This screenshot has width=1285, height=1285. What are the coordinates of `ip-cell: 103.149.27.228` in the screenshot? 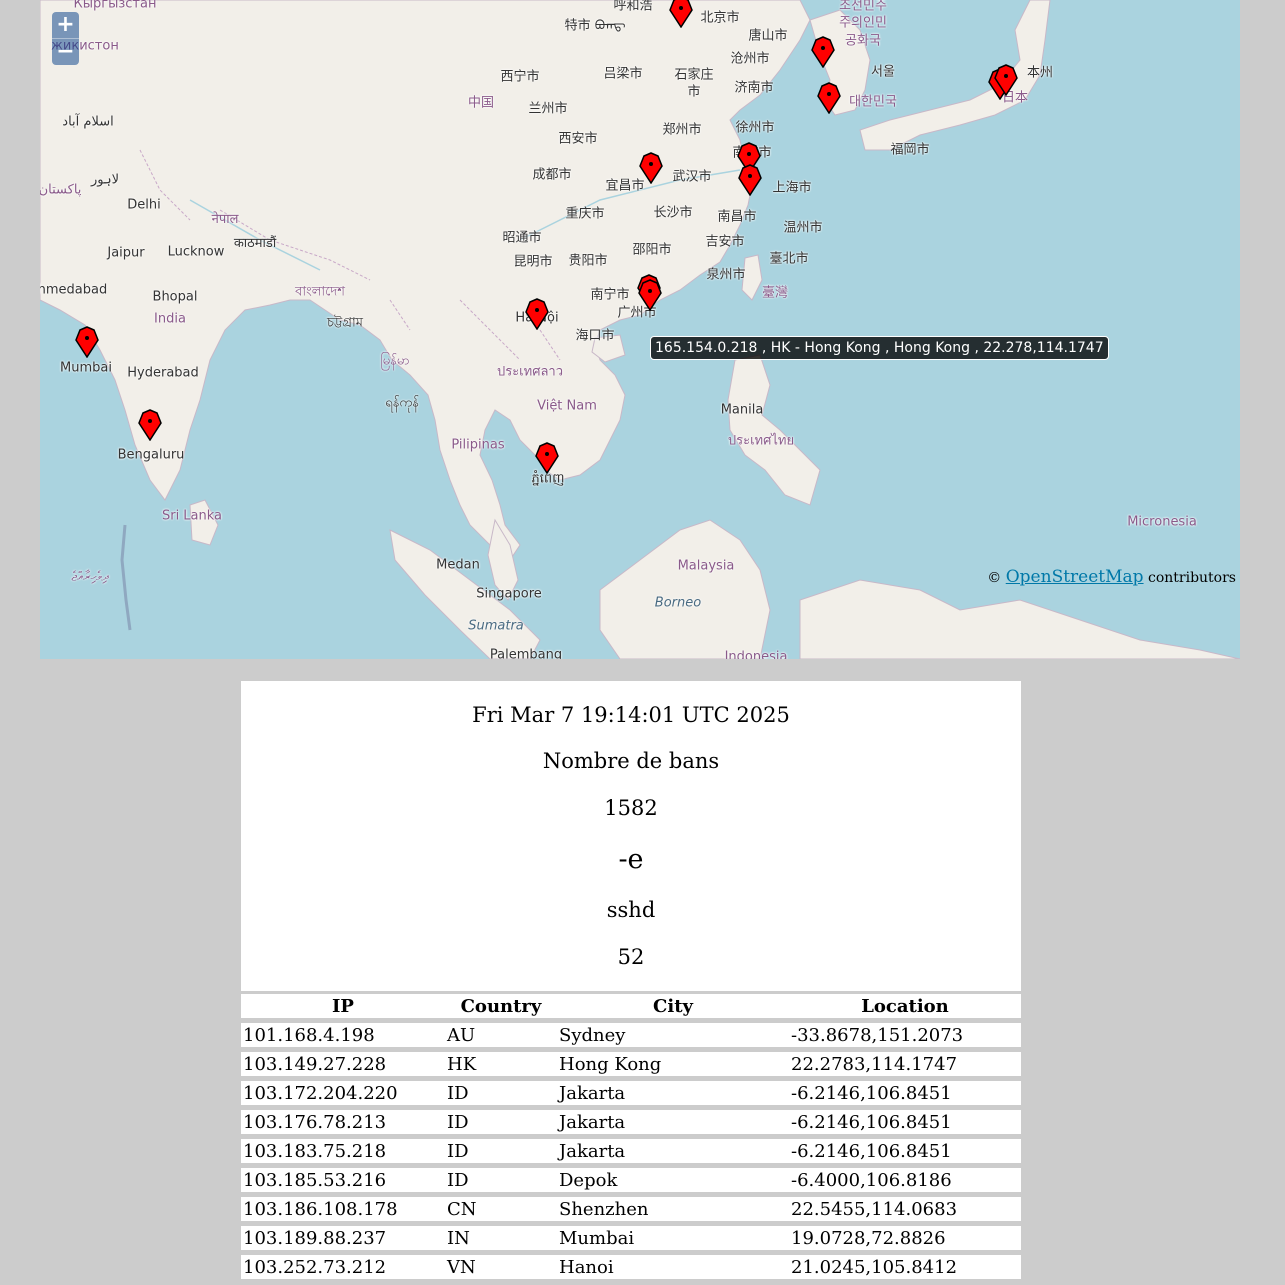 It's located at (343, 1064).